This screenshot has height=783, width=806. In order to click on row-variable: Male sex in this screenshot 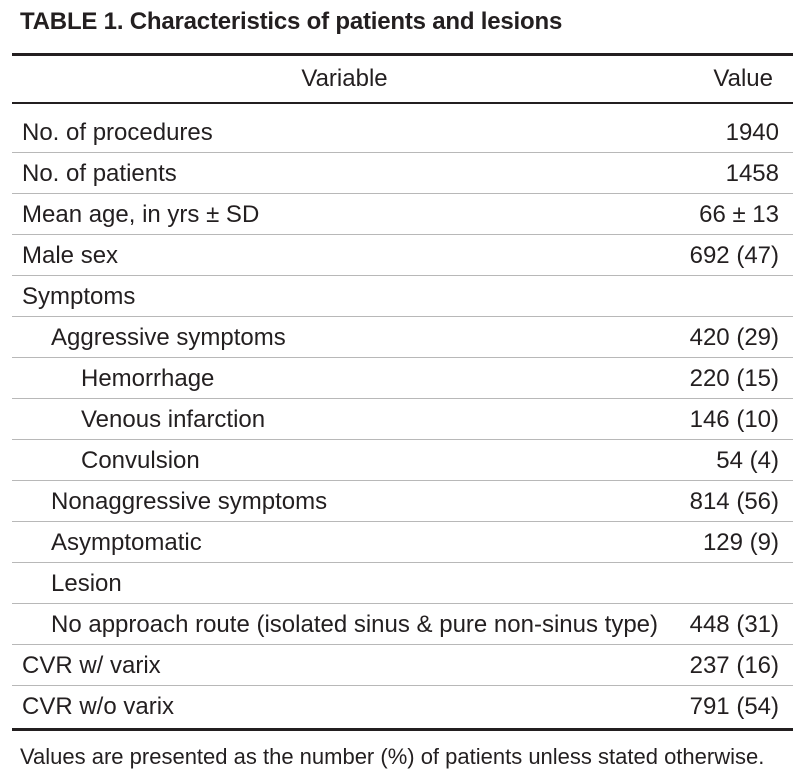, I will do `click(70, 255)`.